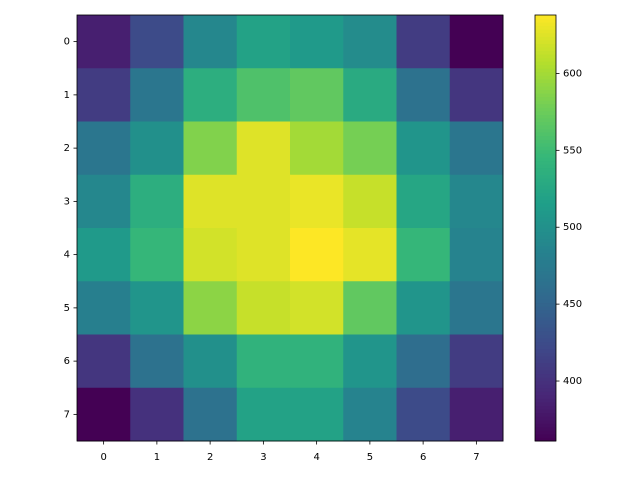 The width and height of the screenshot is (640, 480). What do you see at coordinates (103, 457) in the screenshot?
I see `x-tick-label: 0` at bounding box center [103, 457].